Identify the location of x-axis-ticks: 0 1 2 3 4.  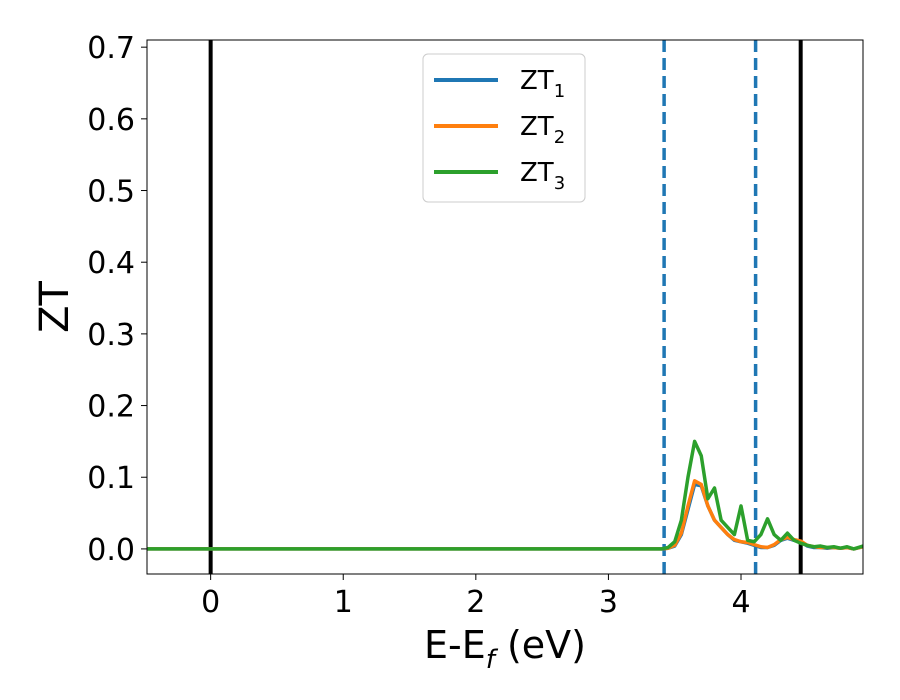
(476, 597).